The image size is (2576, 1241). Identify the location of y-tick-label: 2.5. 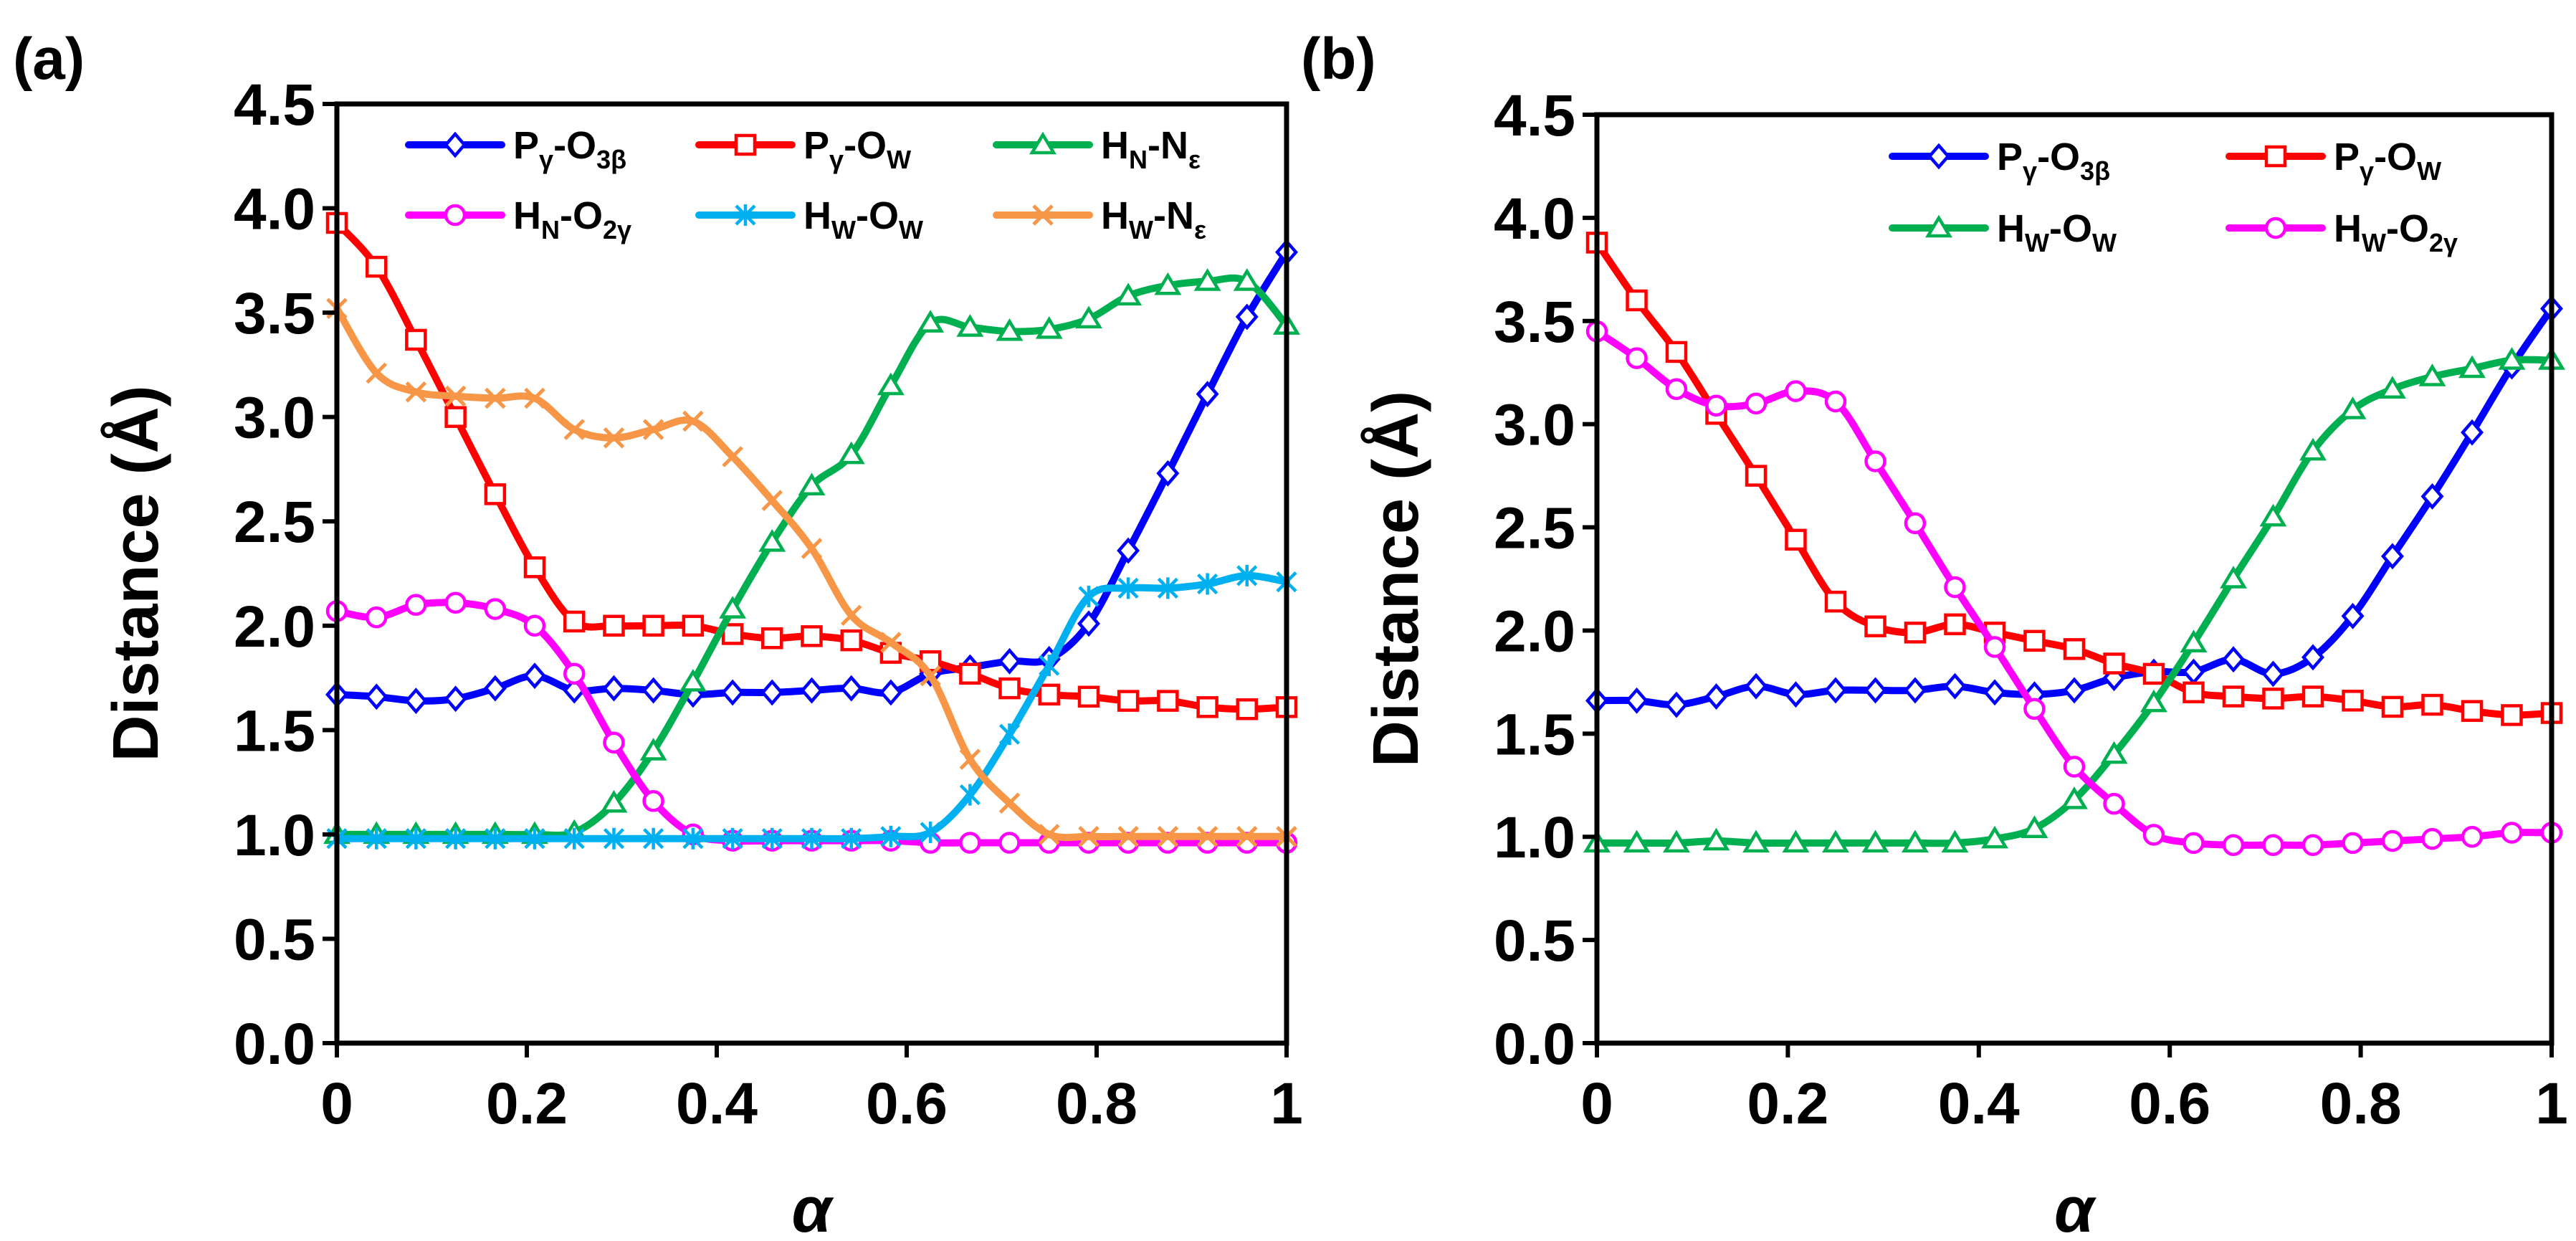
(1534, 528).